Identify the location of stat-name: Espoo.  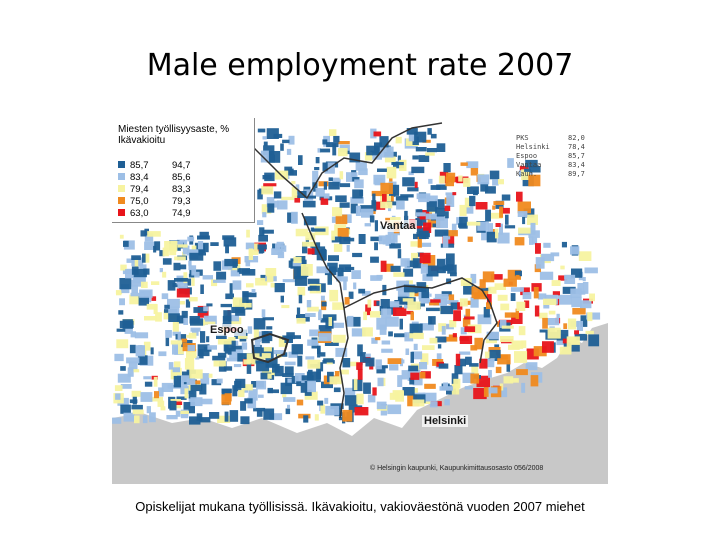
(527, 156).